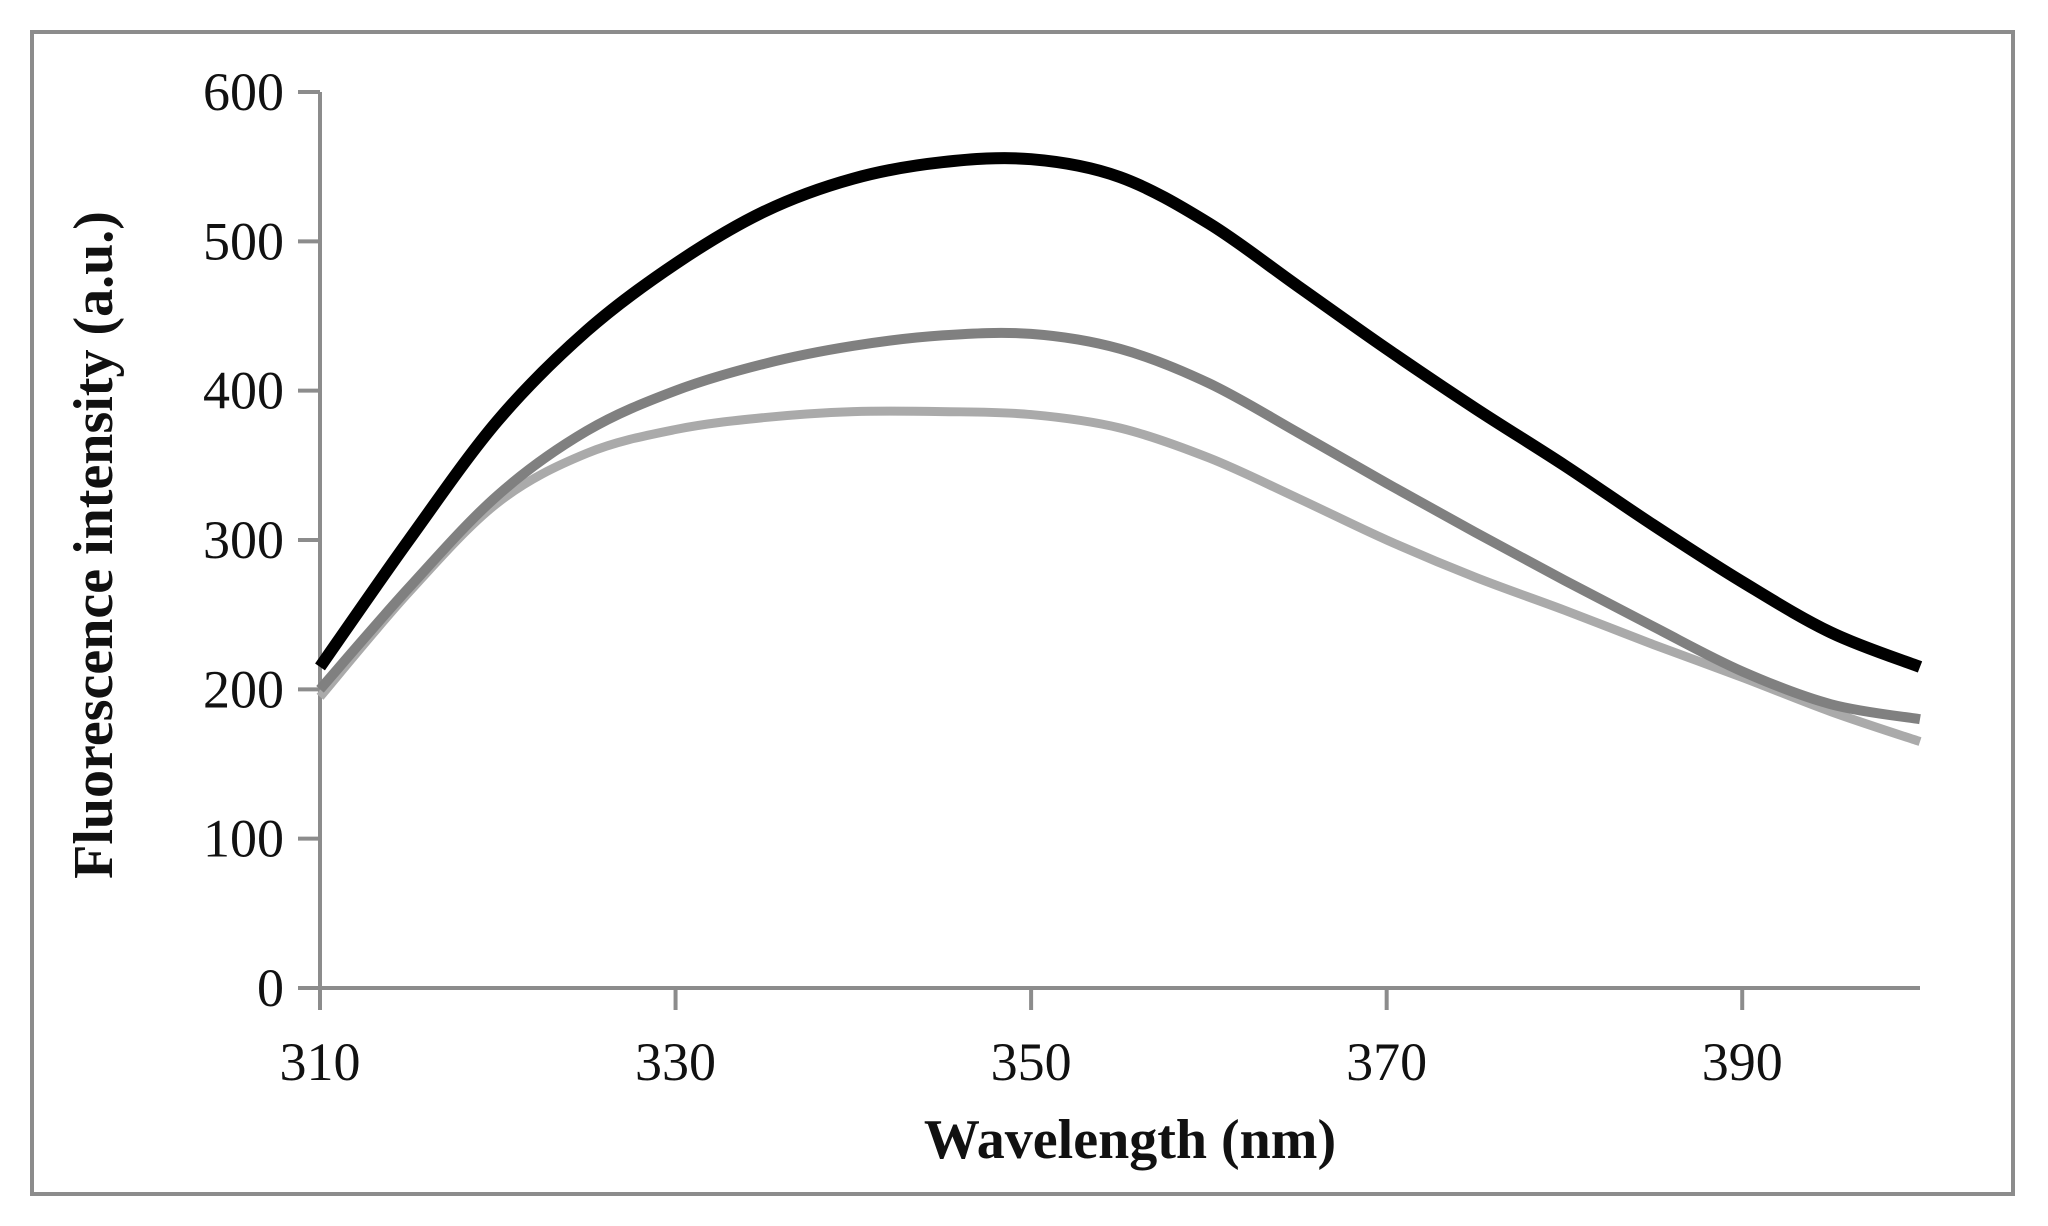 The image size is (2048, 1226). Describe the element at coordinates (270, 988) in the screenshot. I see `y-tick-label: 0` at that location.